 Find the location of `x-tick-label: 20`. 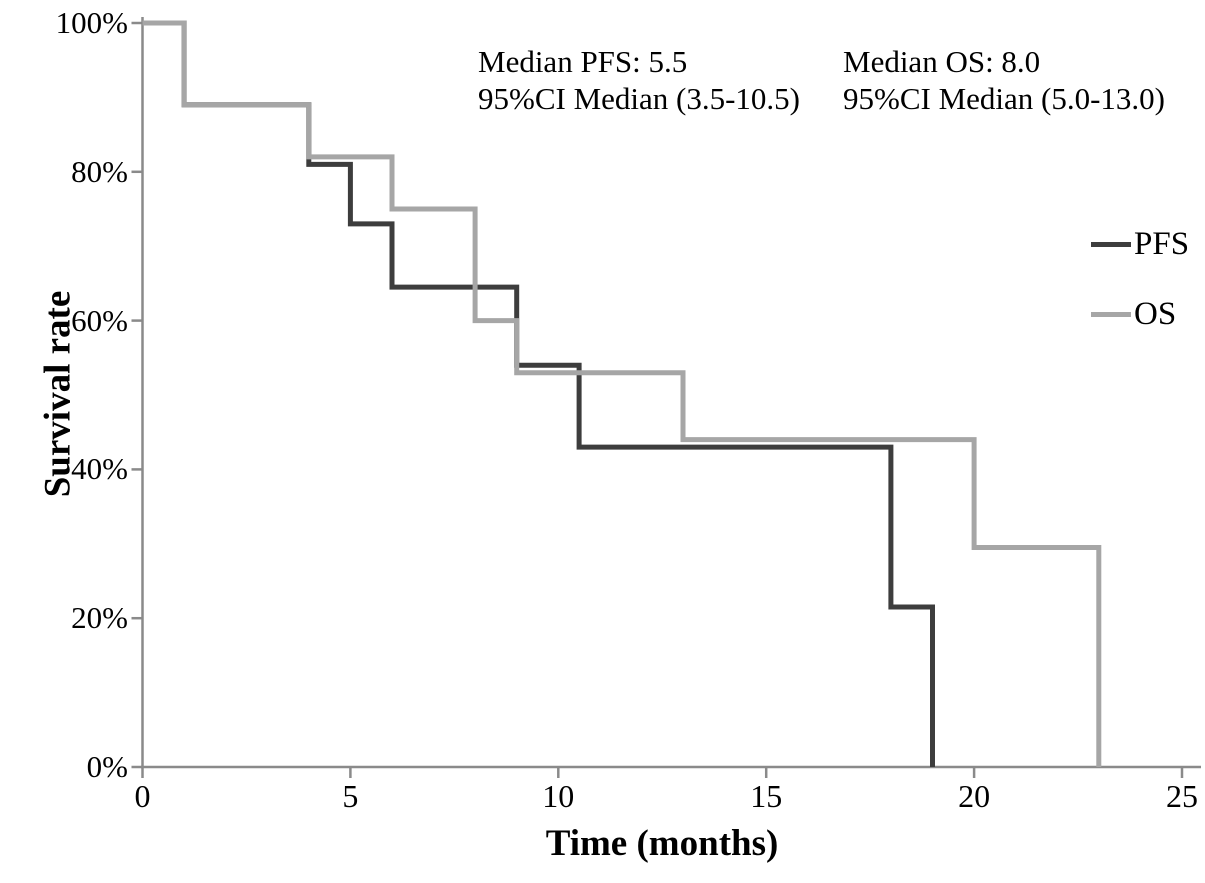

x-tick-label: 20 is located at coordinates (974, 796).